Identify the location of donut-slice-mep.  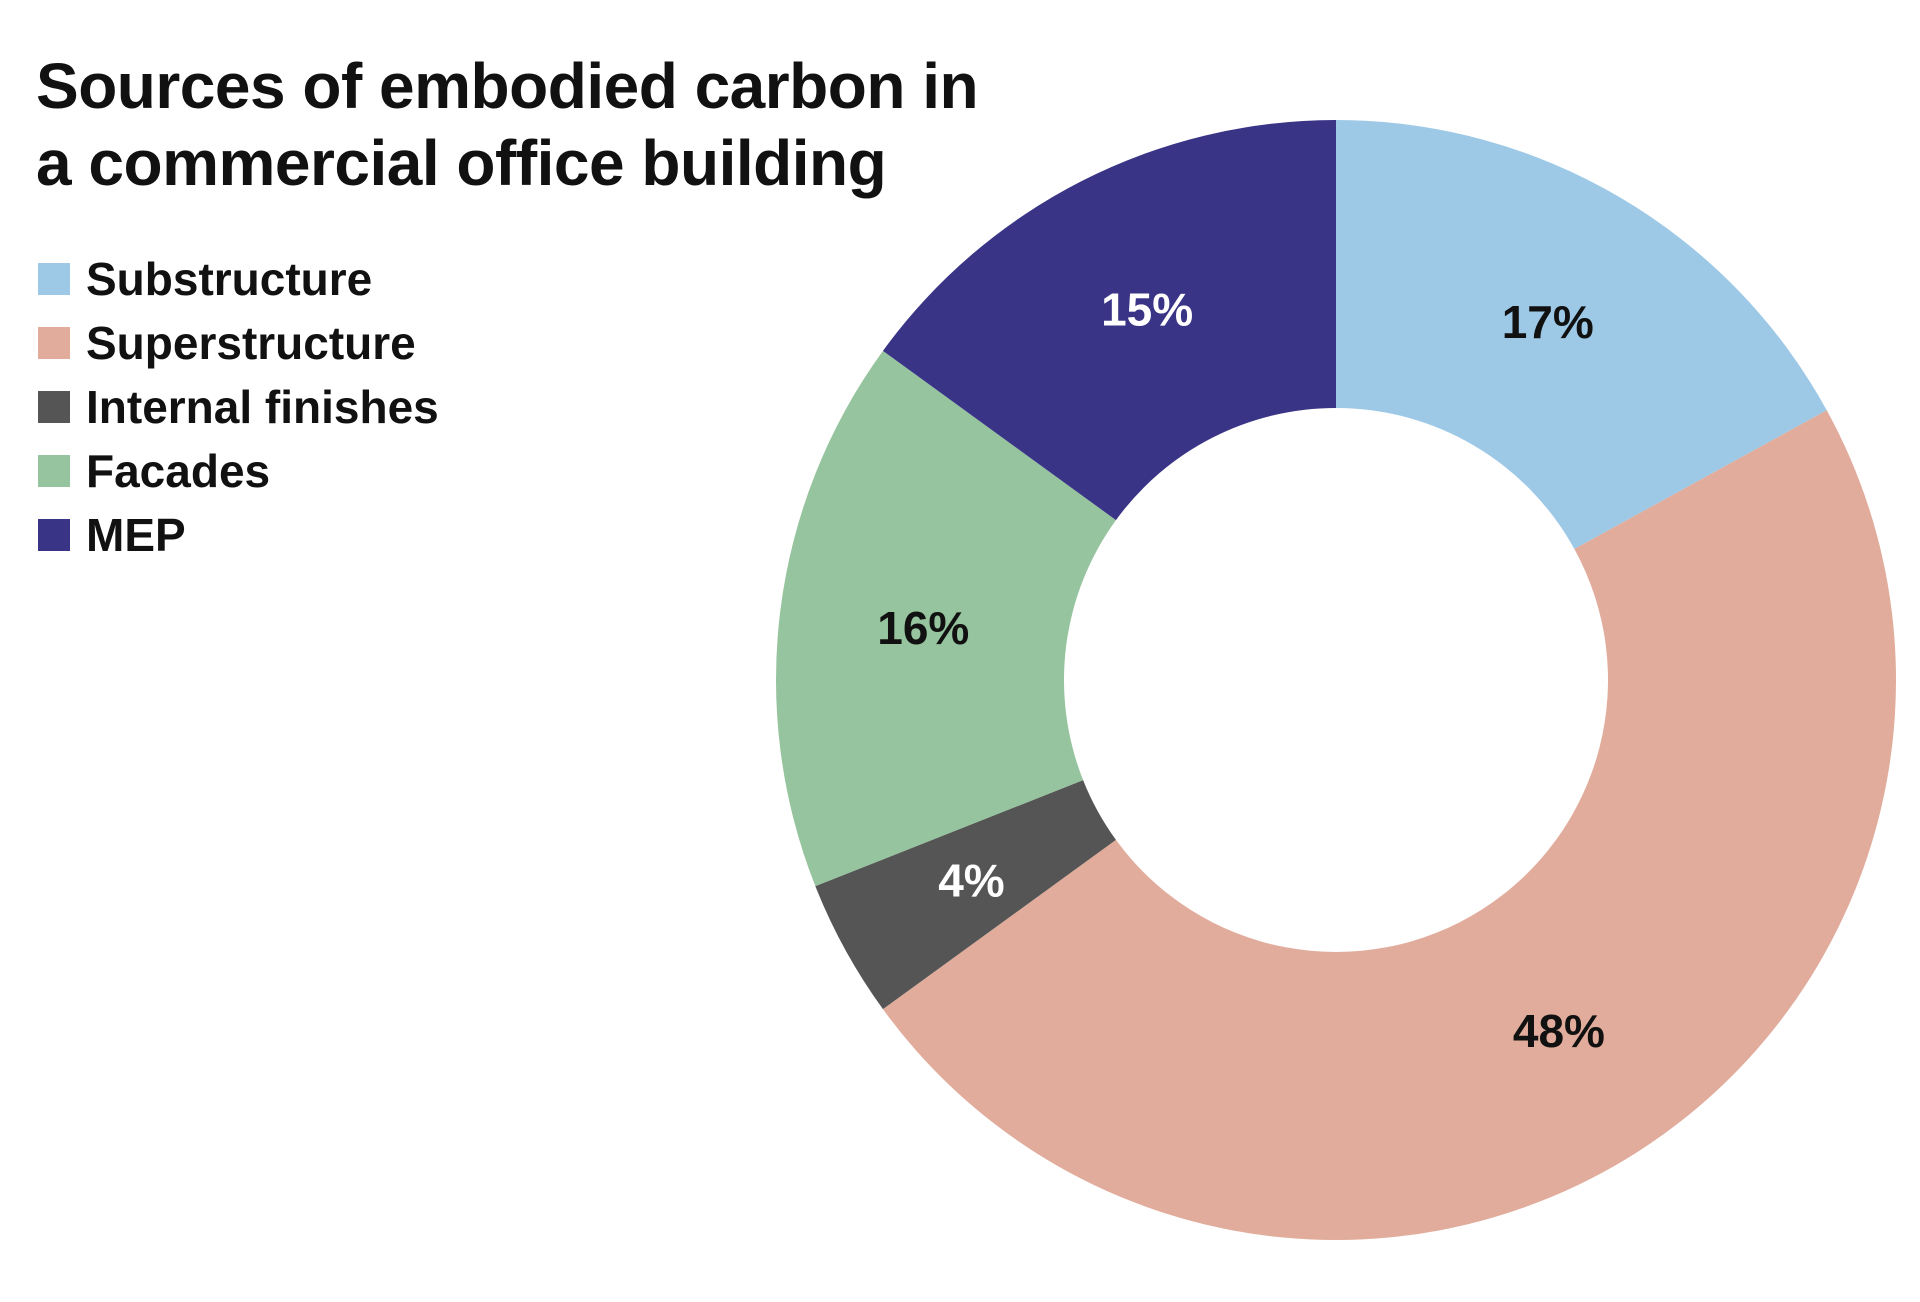
(1109, 320).